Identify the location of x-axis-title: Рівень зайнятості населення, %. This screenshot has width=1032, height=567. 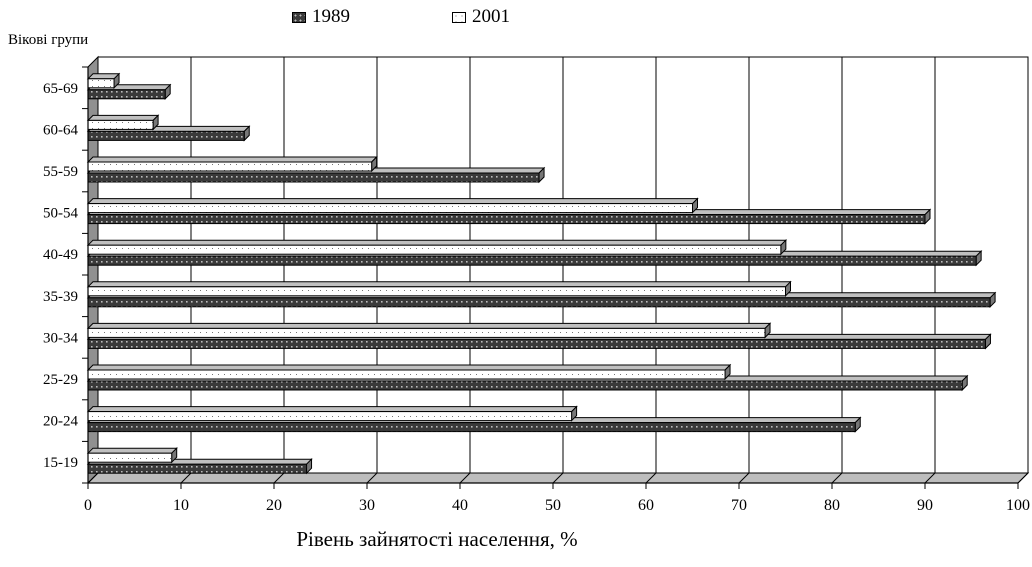
(437, 539).